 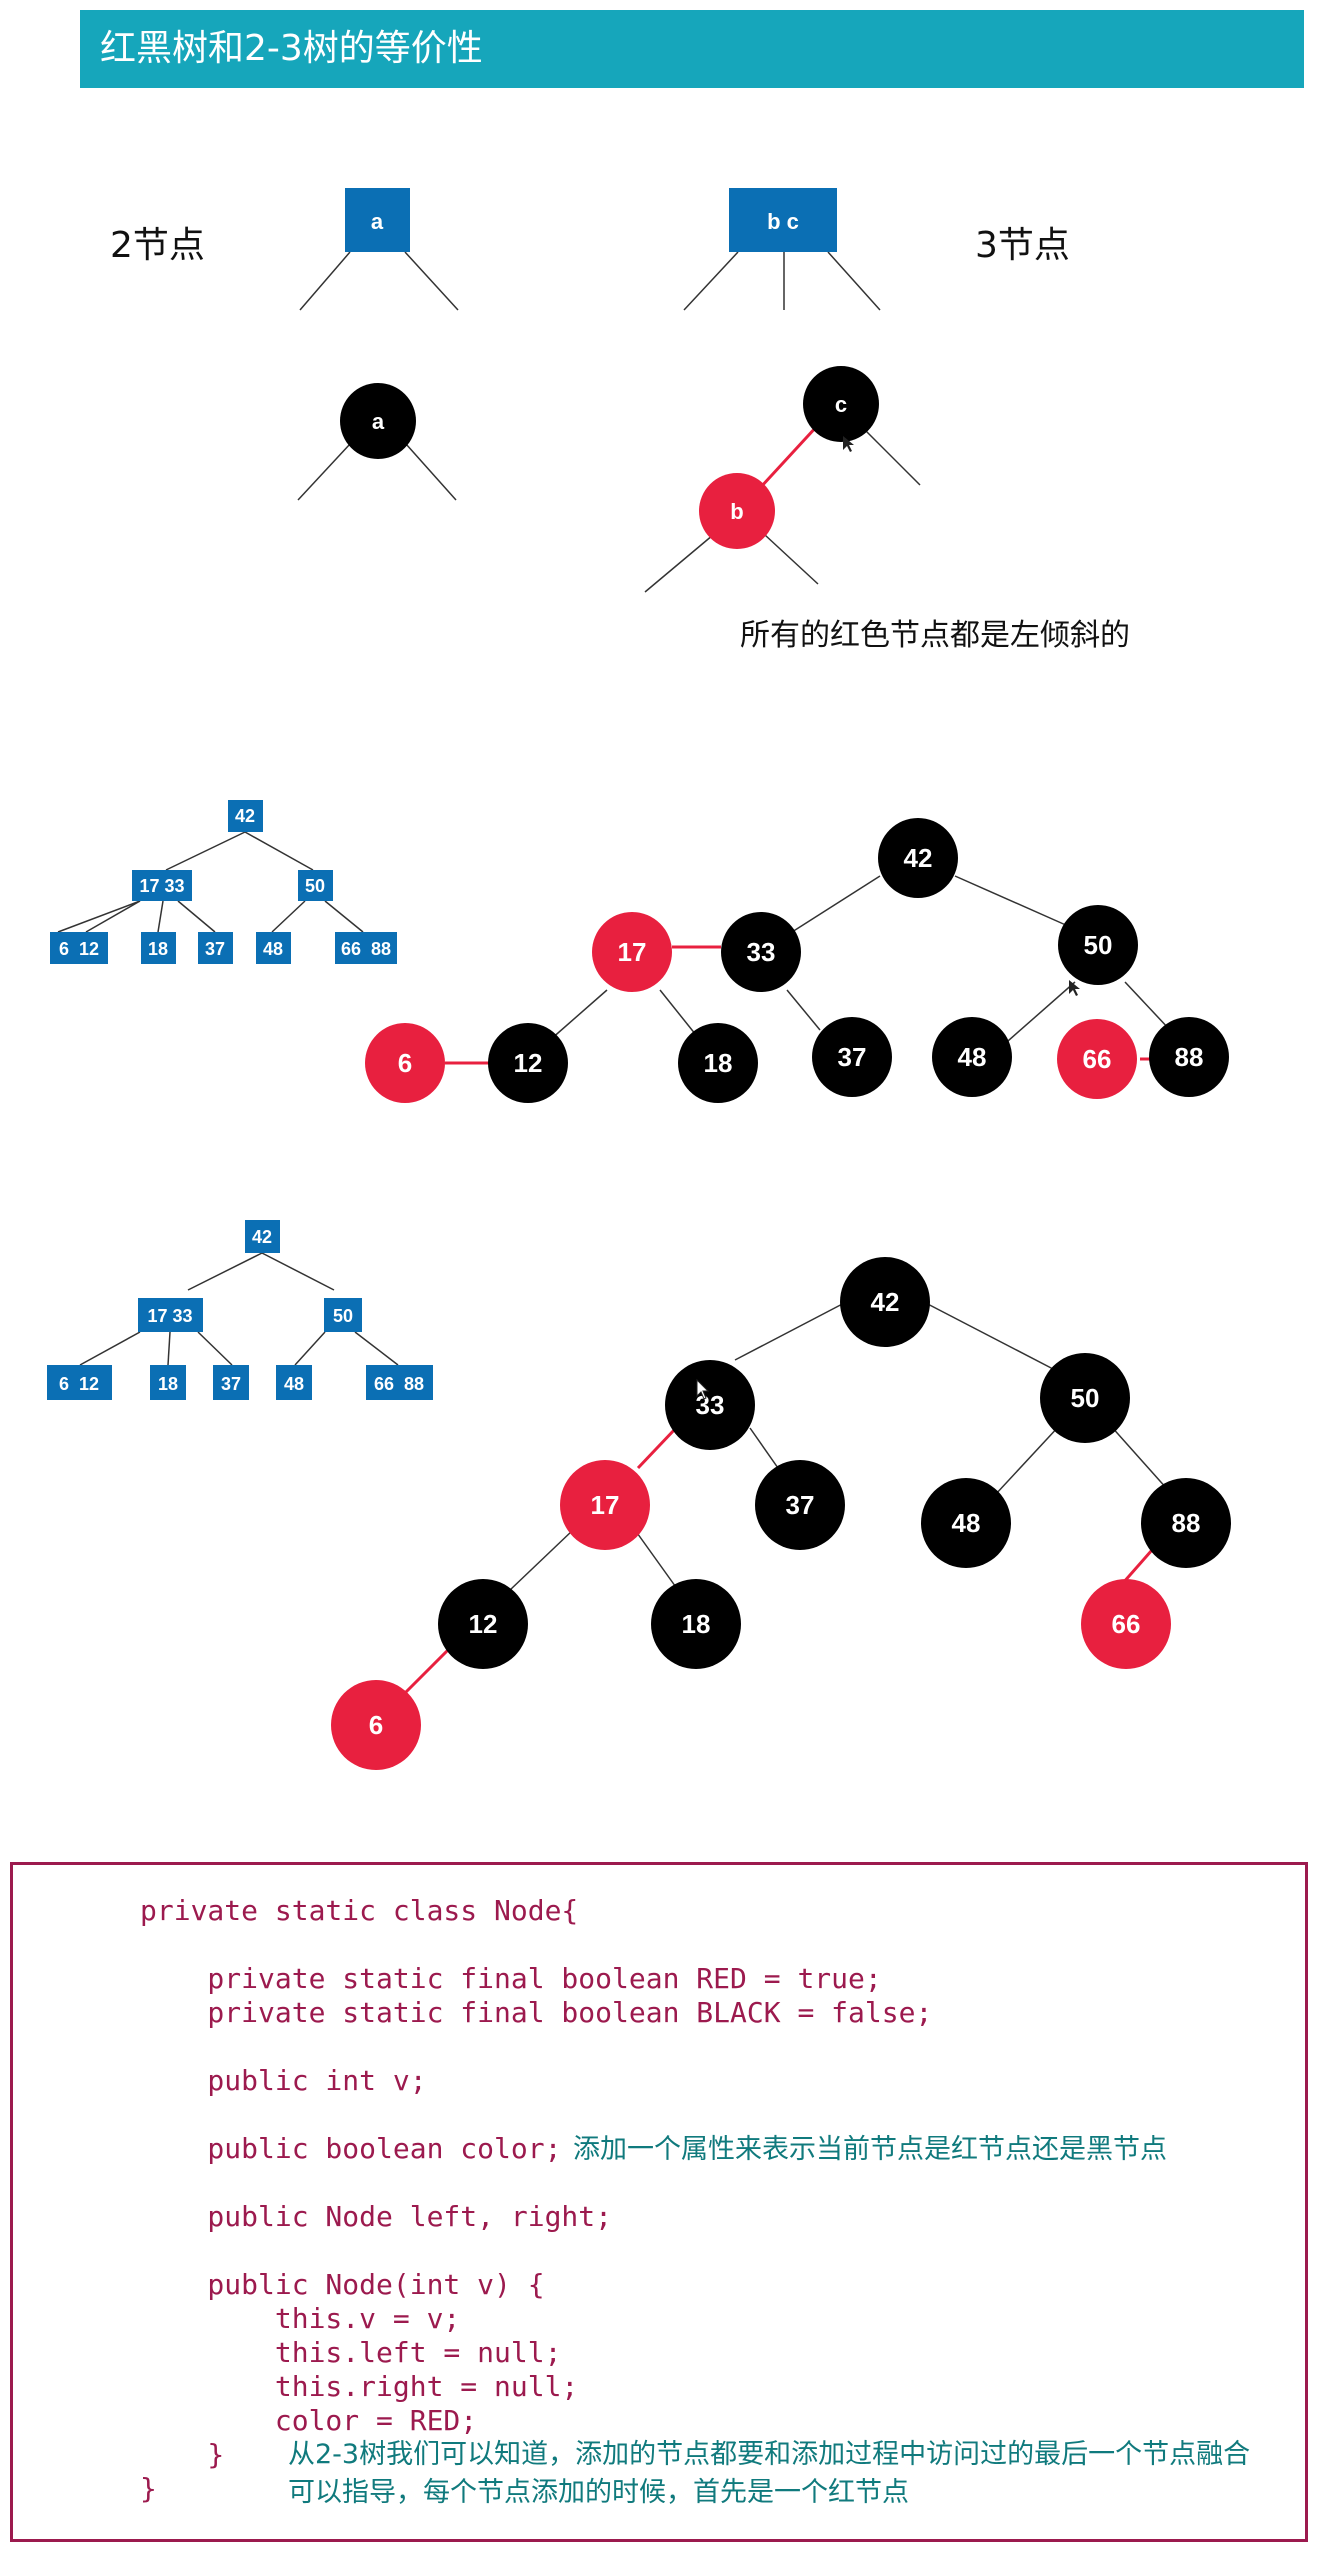 I want to click on rb-node-c-label: c, so click(x=841, y=404).